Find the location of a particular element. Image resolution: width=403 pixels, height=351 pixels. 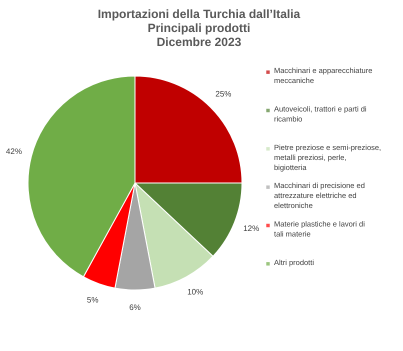

text: Dicembre 2023 is located at coordinates (199, 42).